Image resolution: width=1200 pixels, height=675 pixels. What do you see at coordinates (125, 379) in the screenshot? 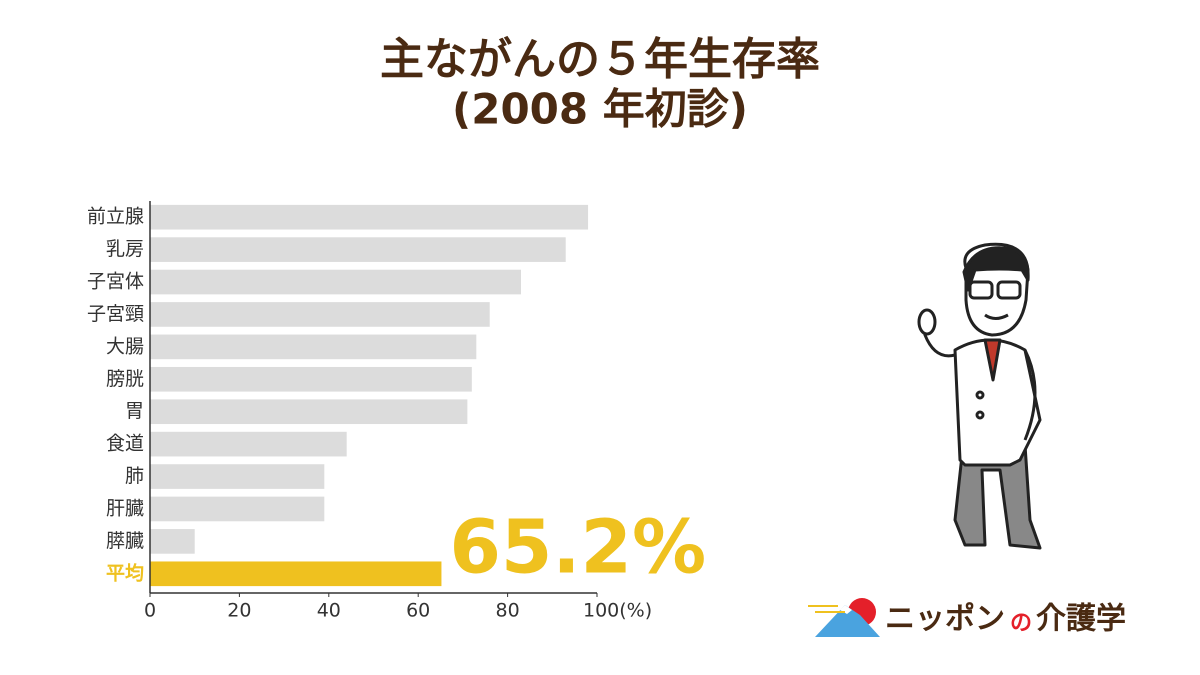
I see `y-tick-label: 膀胱` at bounding box center [125, 379].